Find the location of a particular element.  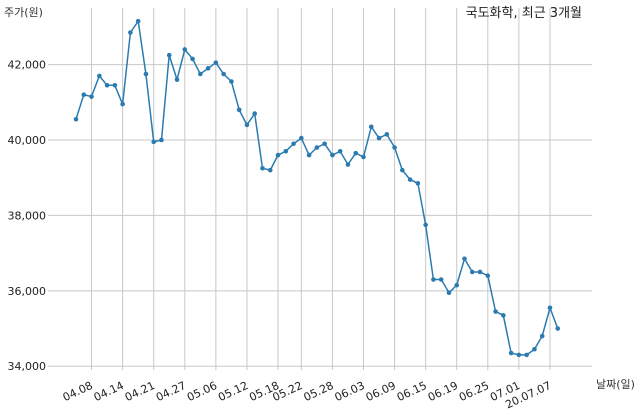

x-tick-label: 04.14 is located at coordinates (109, 391).